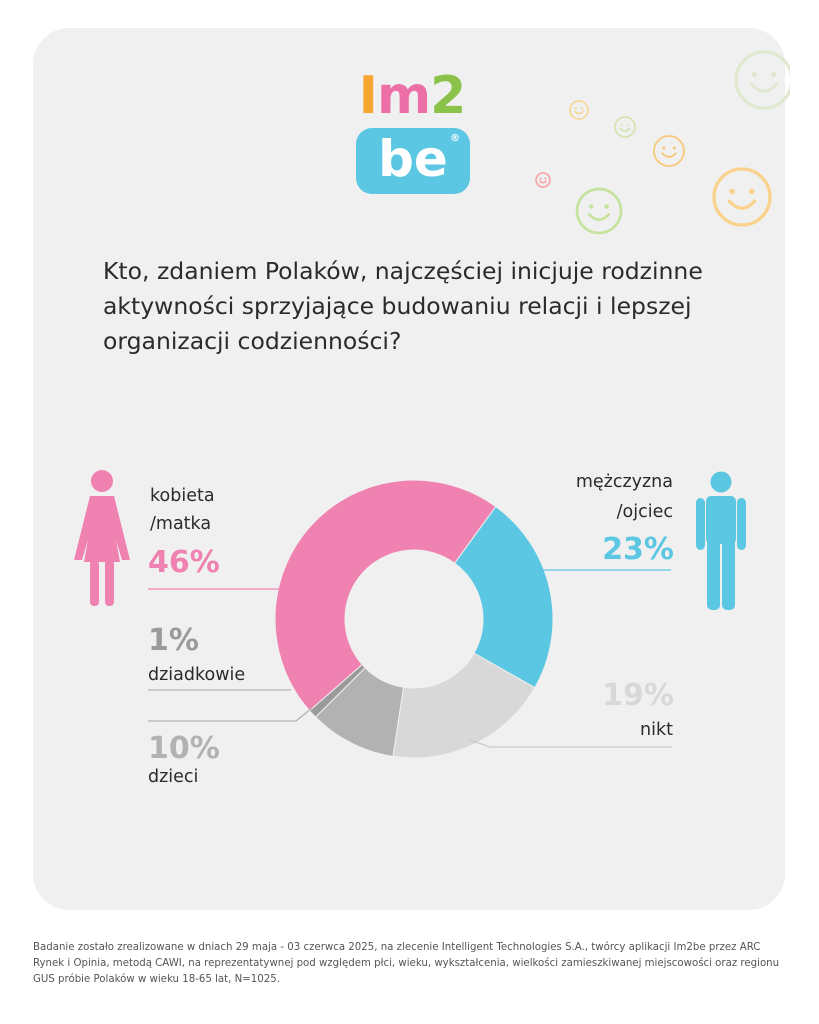 The width and height of the screenshot is (819, 1024). What do you see at coordinates (184, 562) in the screenshot?
I see `value-label-woman: 46%` at bounding box center [184, 562].